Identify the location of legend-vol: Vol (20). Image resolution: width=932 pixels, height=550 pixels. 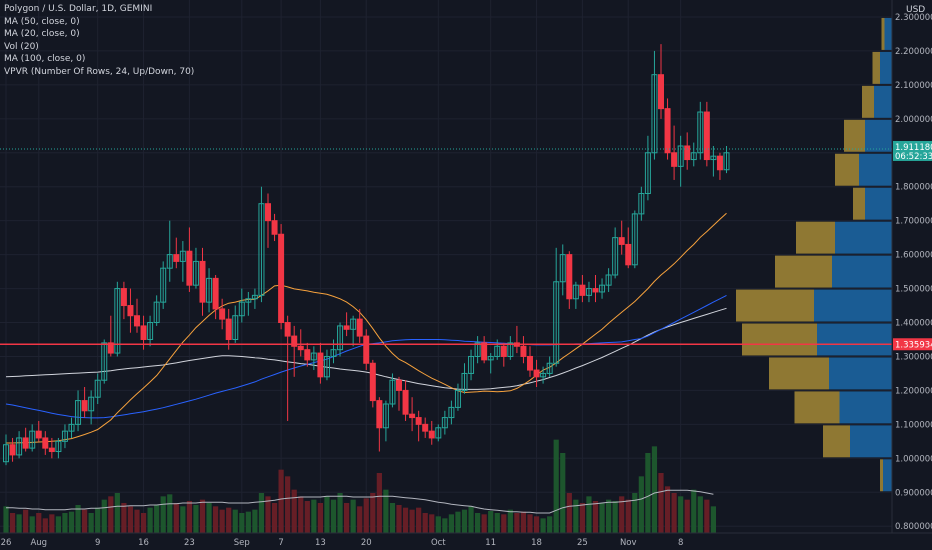
(21, 46).